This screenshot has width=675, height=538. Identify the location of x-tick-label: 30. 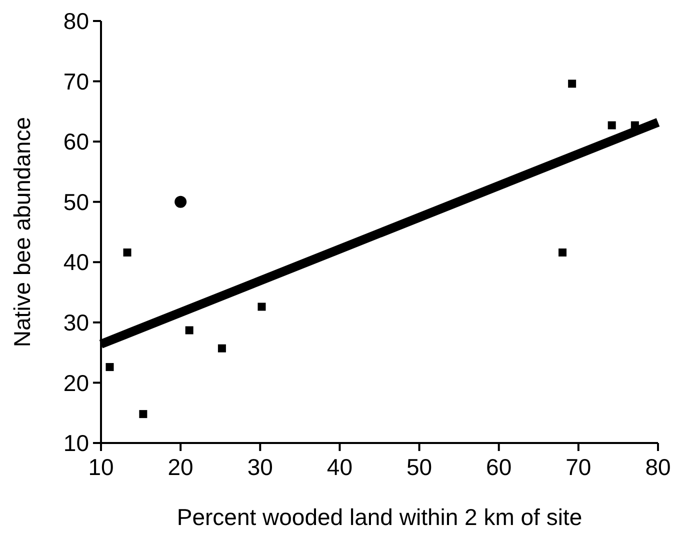
(260, 467).